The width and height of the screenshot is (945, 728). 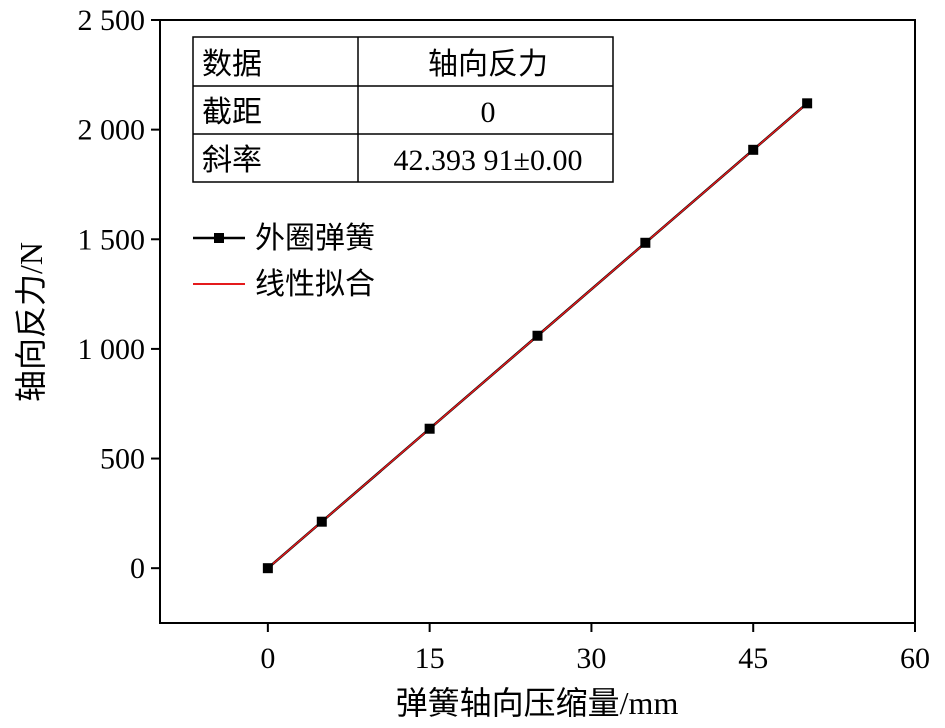 I want to click on x-tick-label: 15, so click(x=430, y=658).